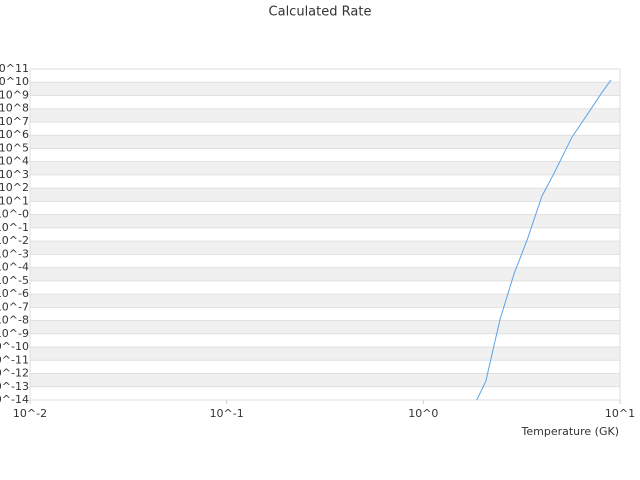  Describe the element at coordinates (14, 267) in the screenshot. I see `y-tick-label: 10^-4` at that location.